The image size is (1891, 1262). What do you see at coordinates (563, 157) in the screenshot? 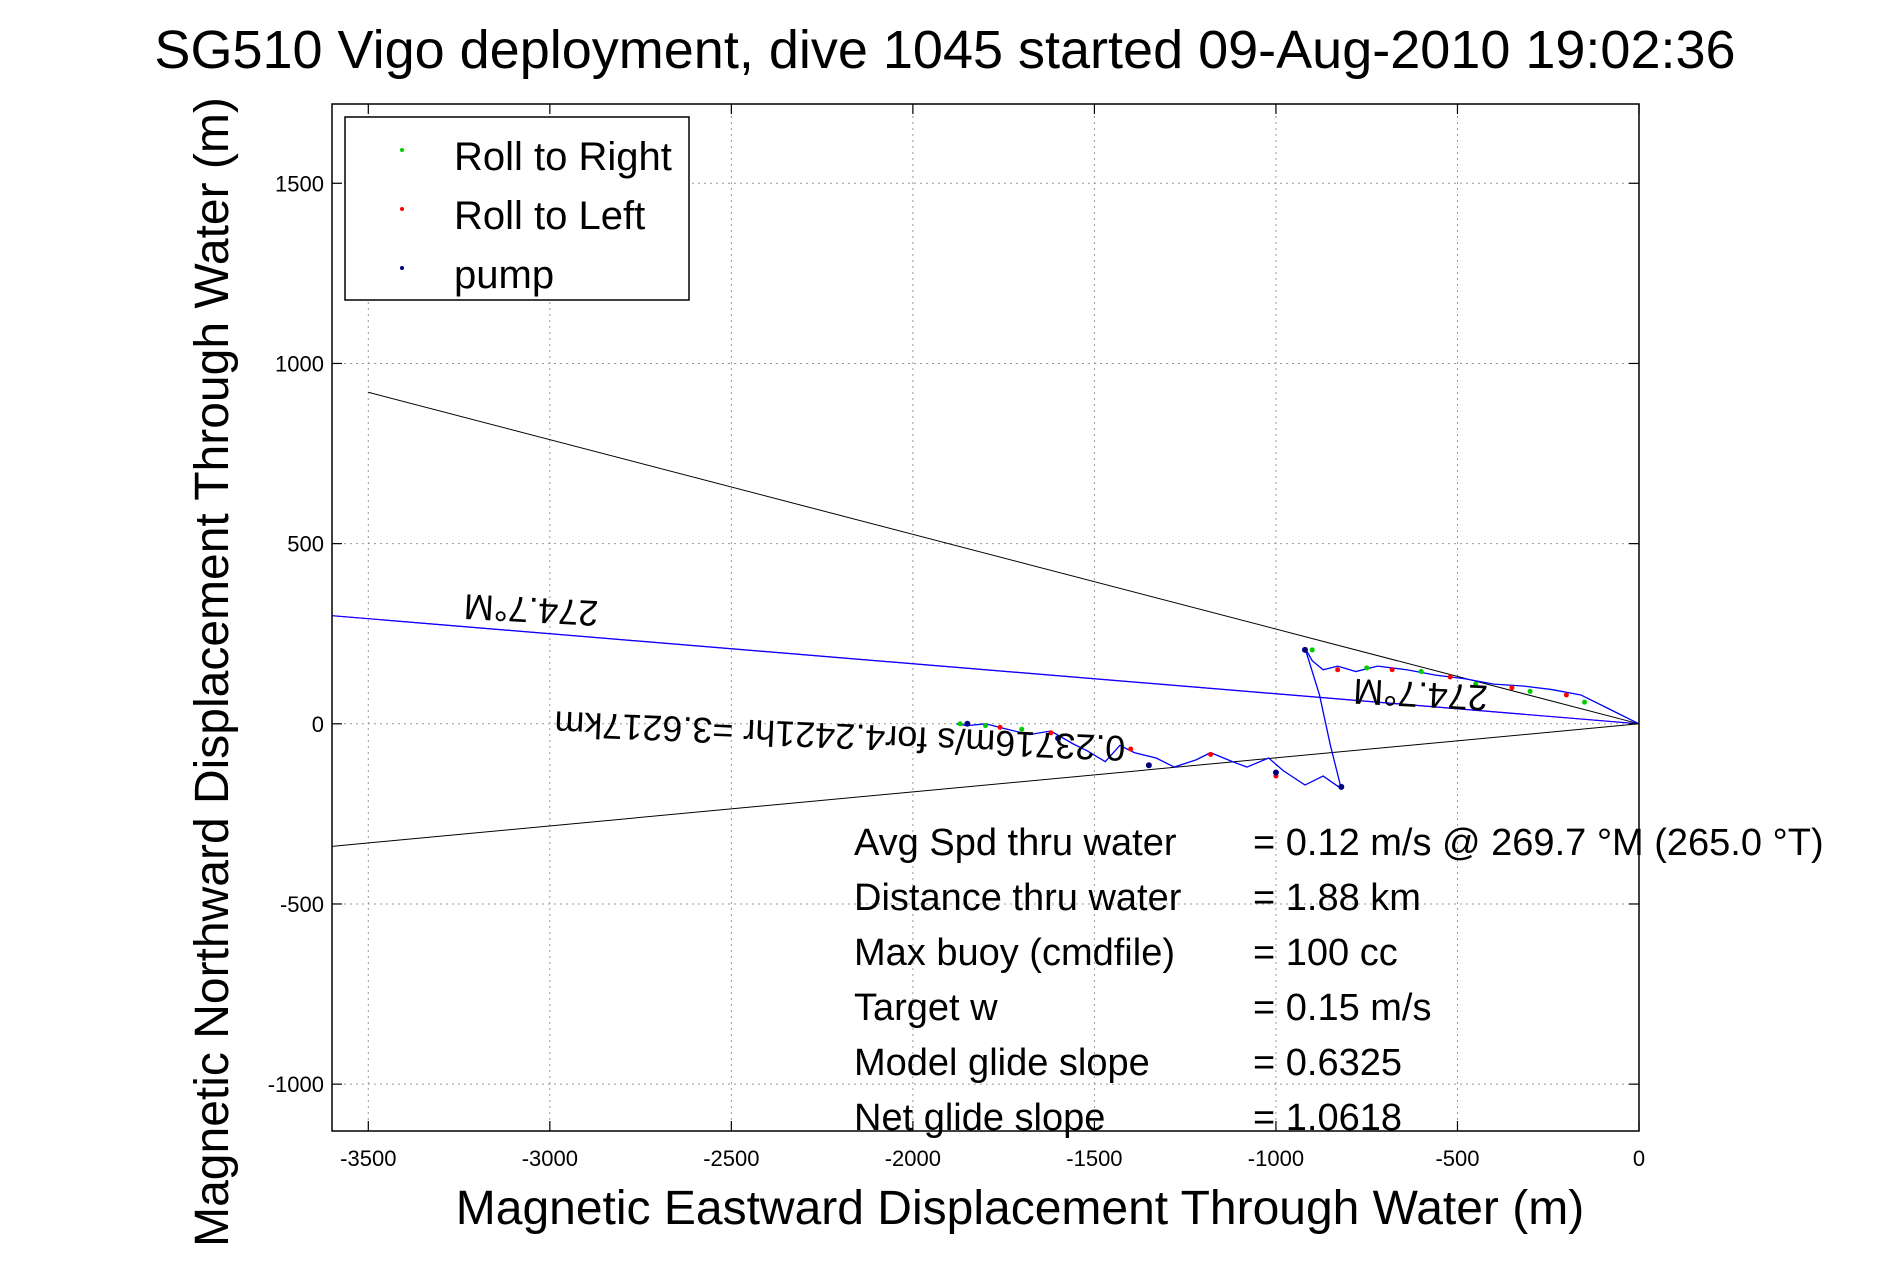
I see `legend-label-roll-right: Roll to Right` at bounding box center [563, 157].